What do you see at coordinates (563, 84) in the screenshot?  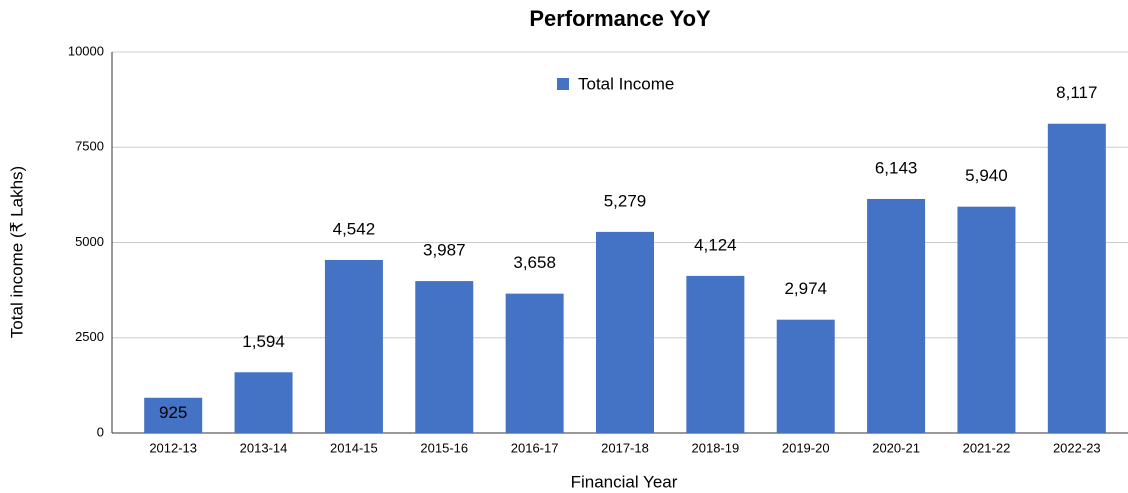 I see `legend-swatch` at bounding box center [563, 84].